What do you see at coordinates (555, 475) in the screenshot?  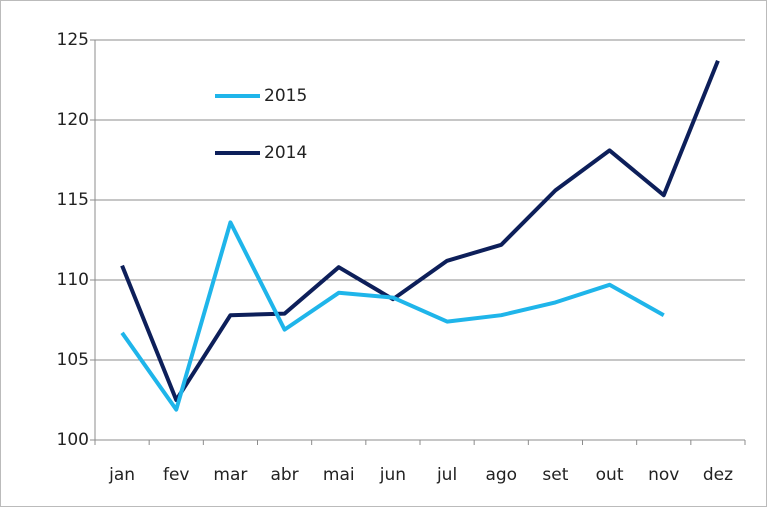 I see `x-tick-label: set` at bounding box center [555, 475].